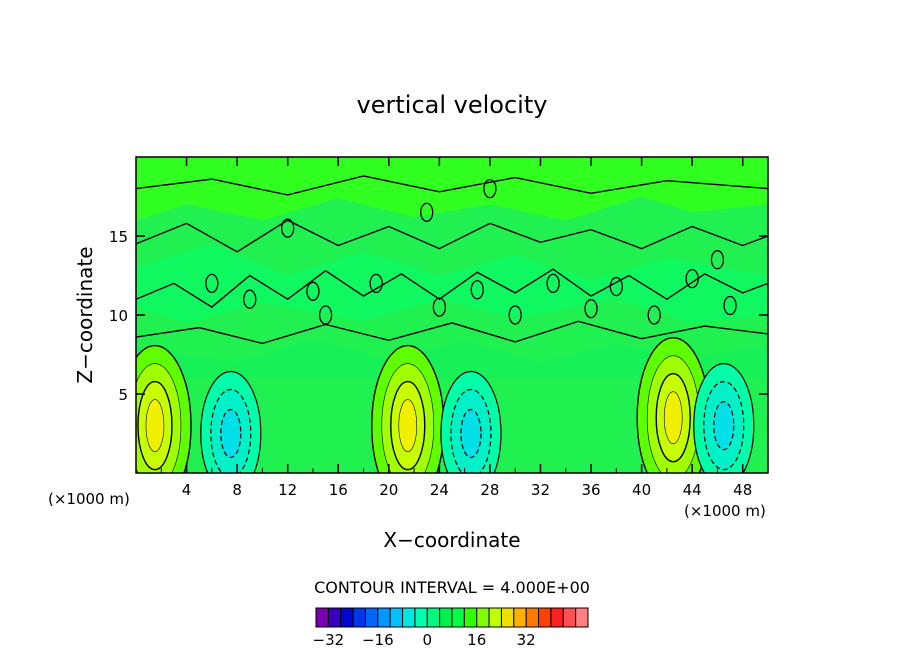 The width and height of the screenshot is (904, 654). What do you see at coordinates (590, 490) in the screenshot?
I see `x-tick-label: 36` at bounding box center [590, 490].